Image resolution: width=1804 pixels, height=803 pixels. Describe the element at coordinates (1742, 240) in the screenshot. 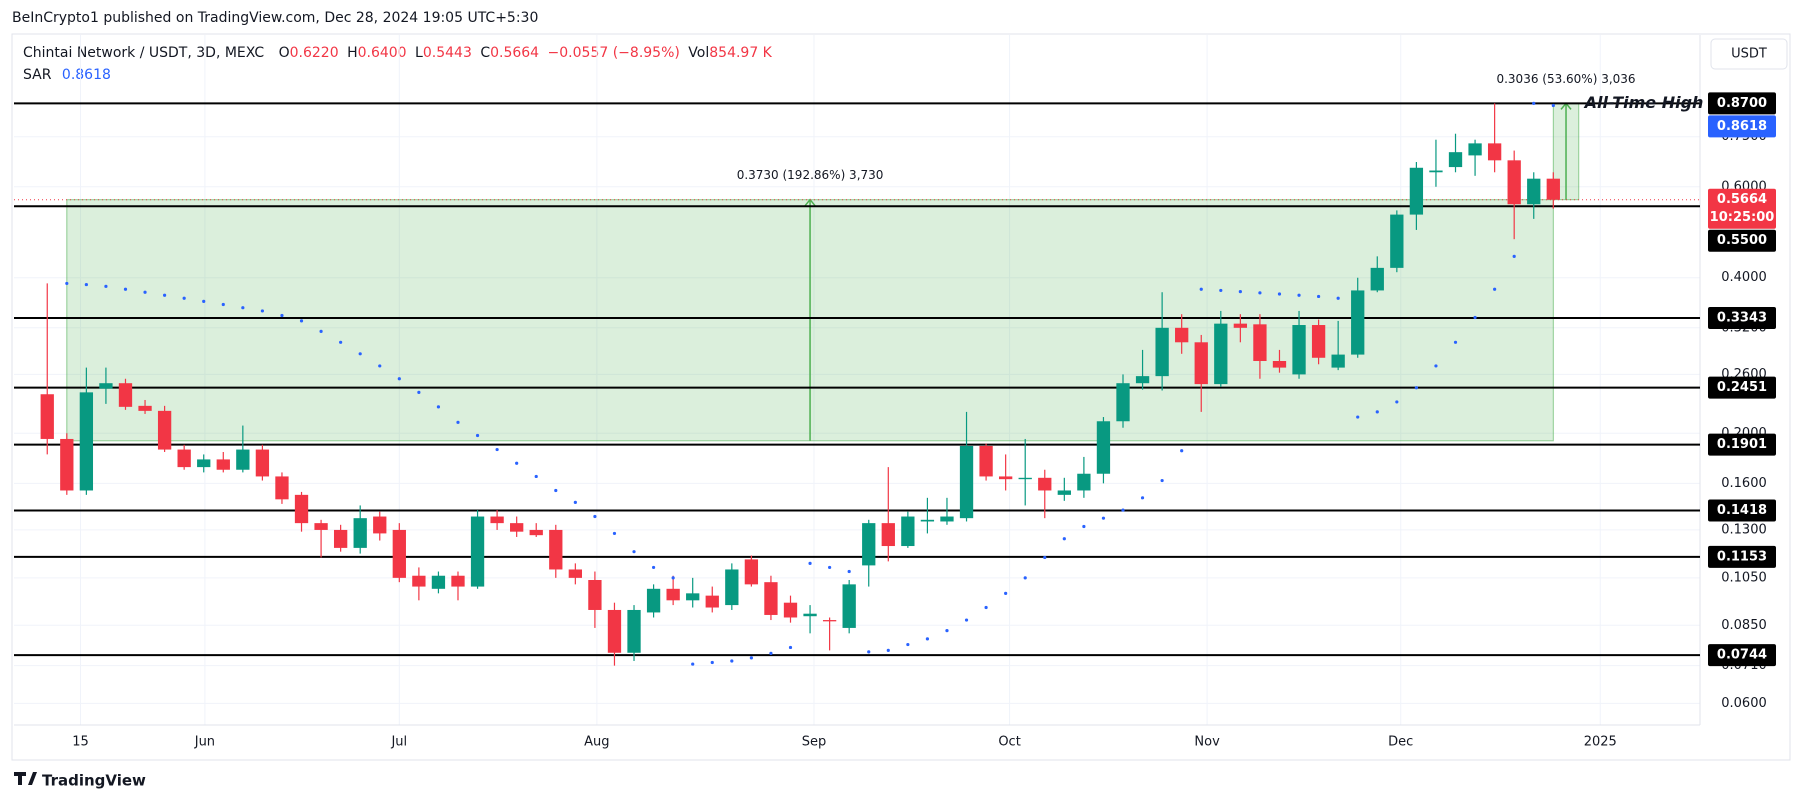

I see `price-label: 0.5500` at that location.